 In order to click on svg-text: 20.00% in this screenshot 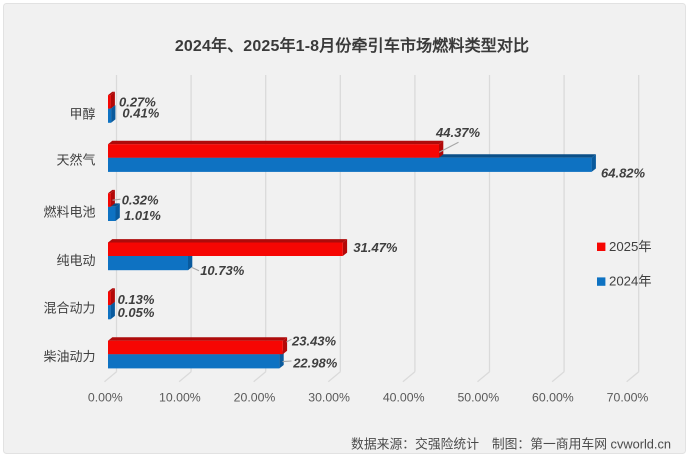, I will do `click(255, 398)`.